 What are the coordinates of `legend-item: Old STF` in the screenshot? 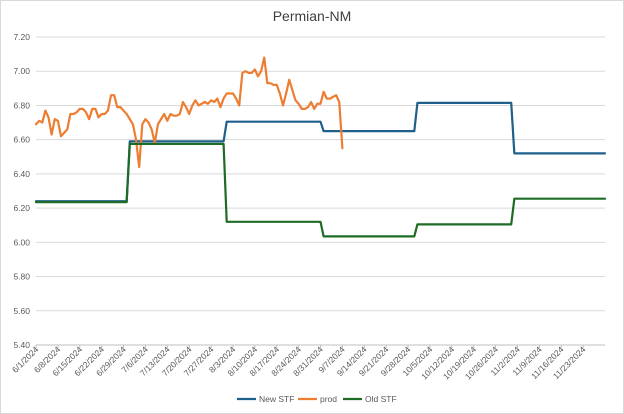 It's located at (370, 399).